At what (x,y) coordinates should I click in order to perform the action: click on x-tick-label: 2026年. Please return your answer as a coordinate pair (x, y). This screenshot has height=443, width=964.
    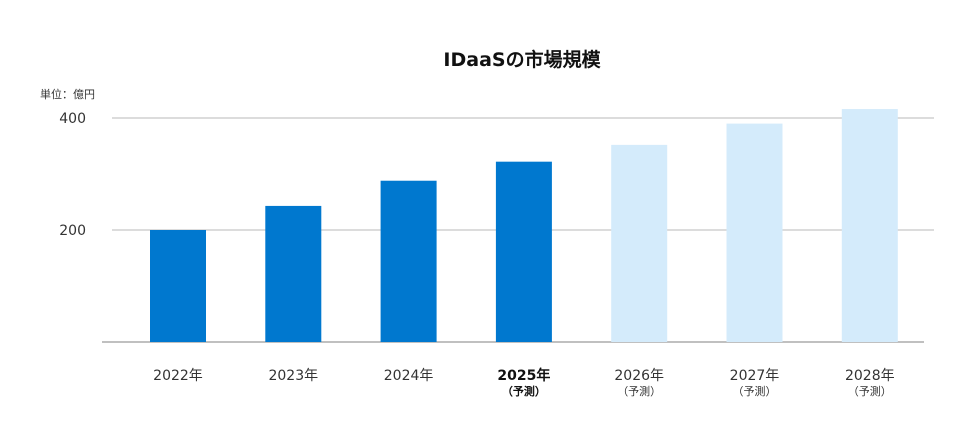
    Looking at the image, I should click on (639, 376).